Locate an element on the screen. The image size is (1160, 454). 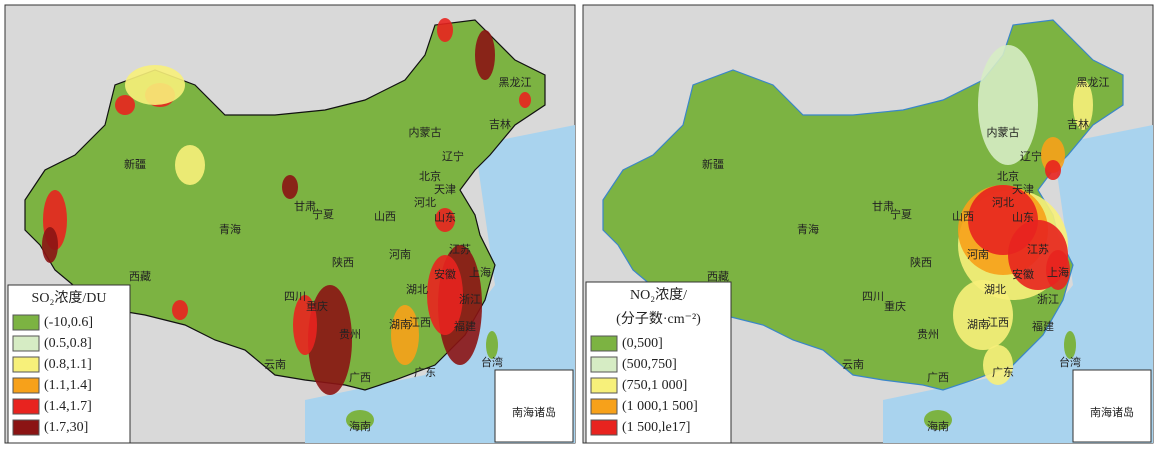
province-label: 安徽 is located at coordinates (445, 274).